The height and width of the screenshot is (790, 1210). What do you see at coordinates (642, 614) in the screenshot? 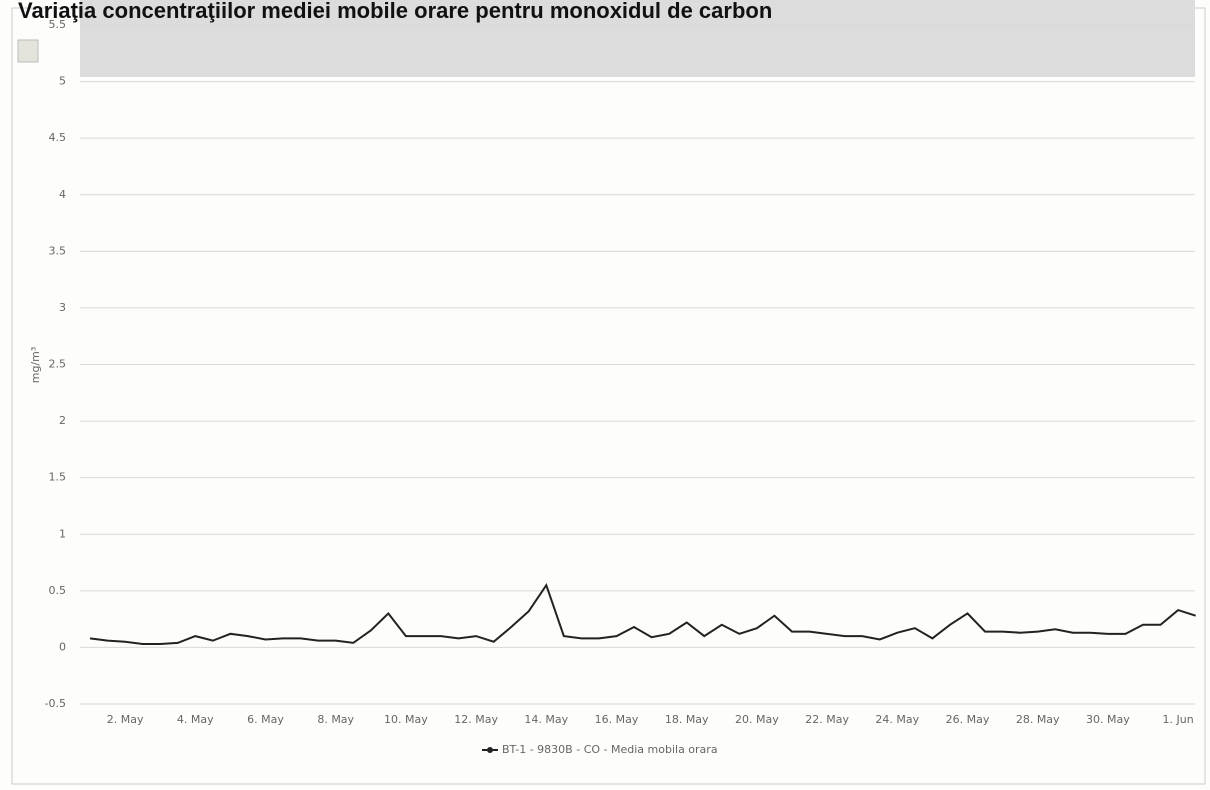
I see `line-series` at bounding box center [642, 614].